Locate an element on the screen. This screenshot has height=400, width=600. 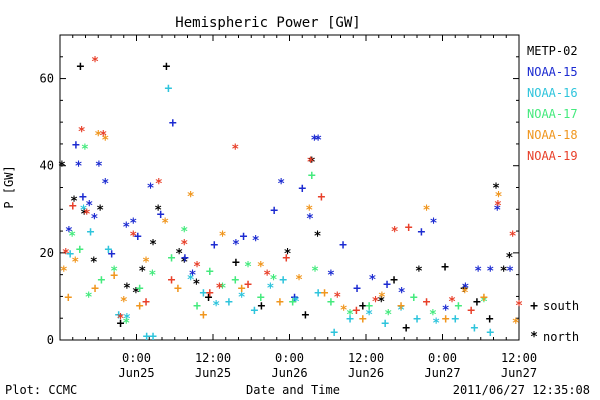
marker-legend-label: north is located at coordinates (561, 337).